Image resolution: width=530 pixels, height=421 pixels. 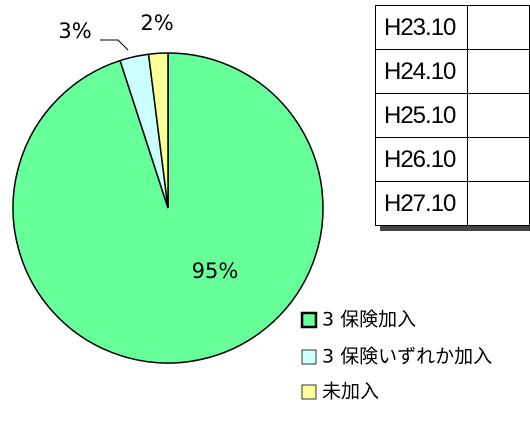 I want to click on table-cell: H26.10, so click(x=421, y=159).